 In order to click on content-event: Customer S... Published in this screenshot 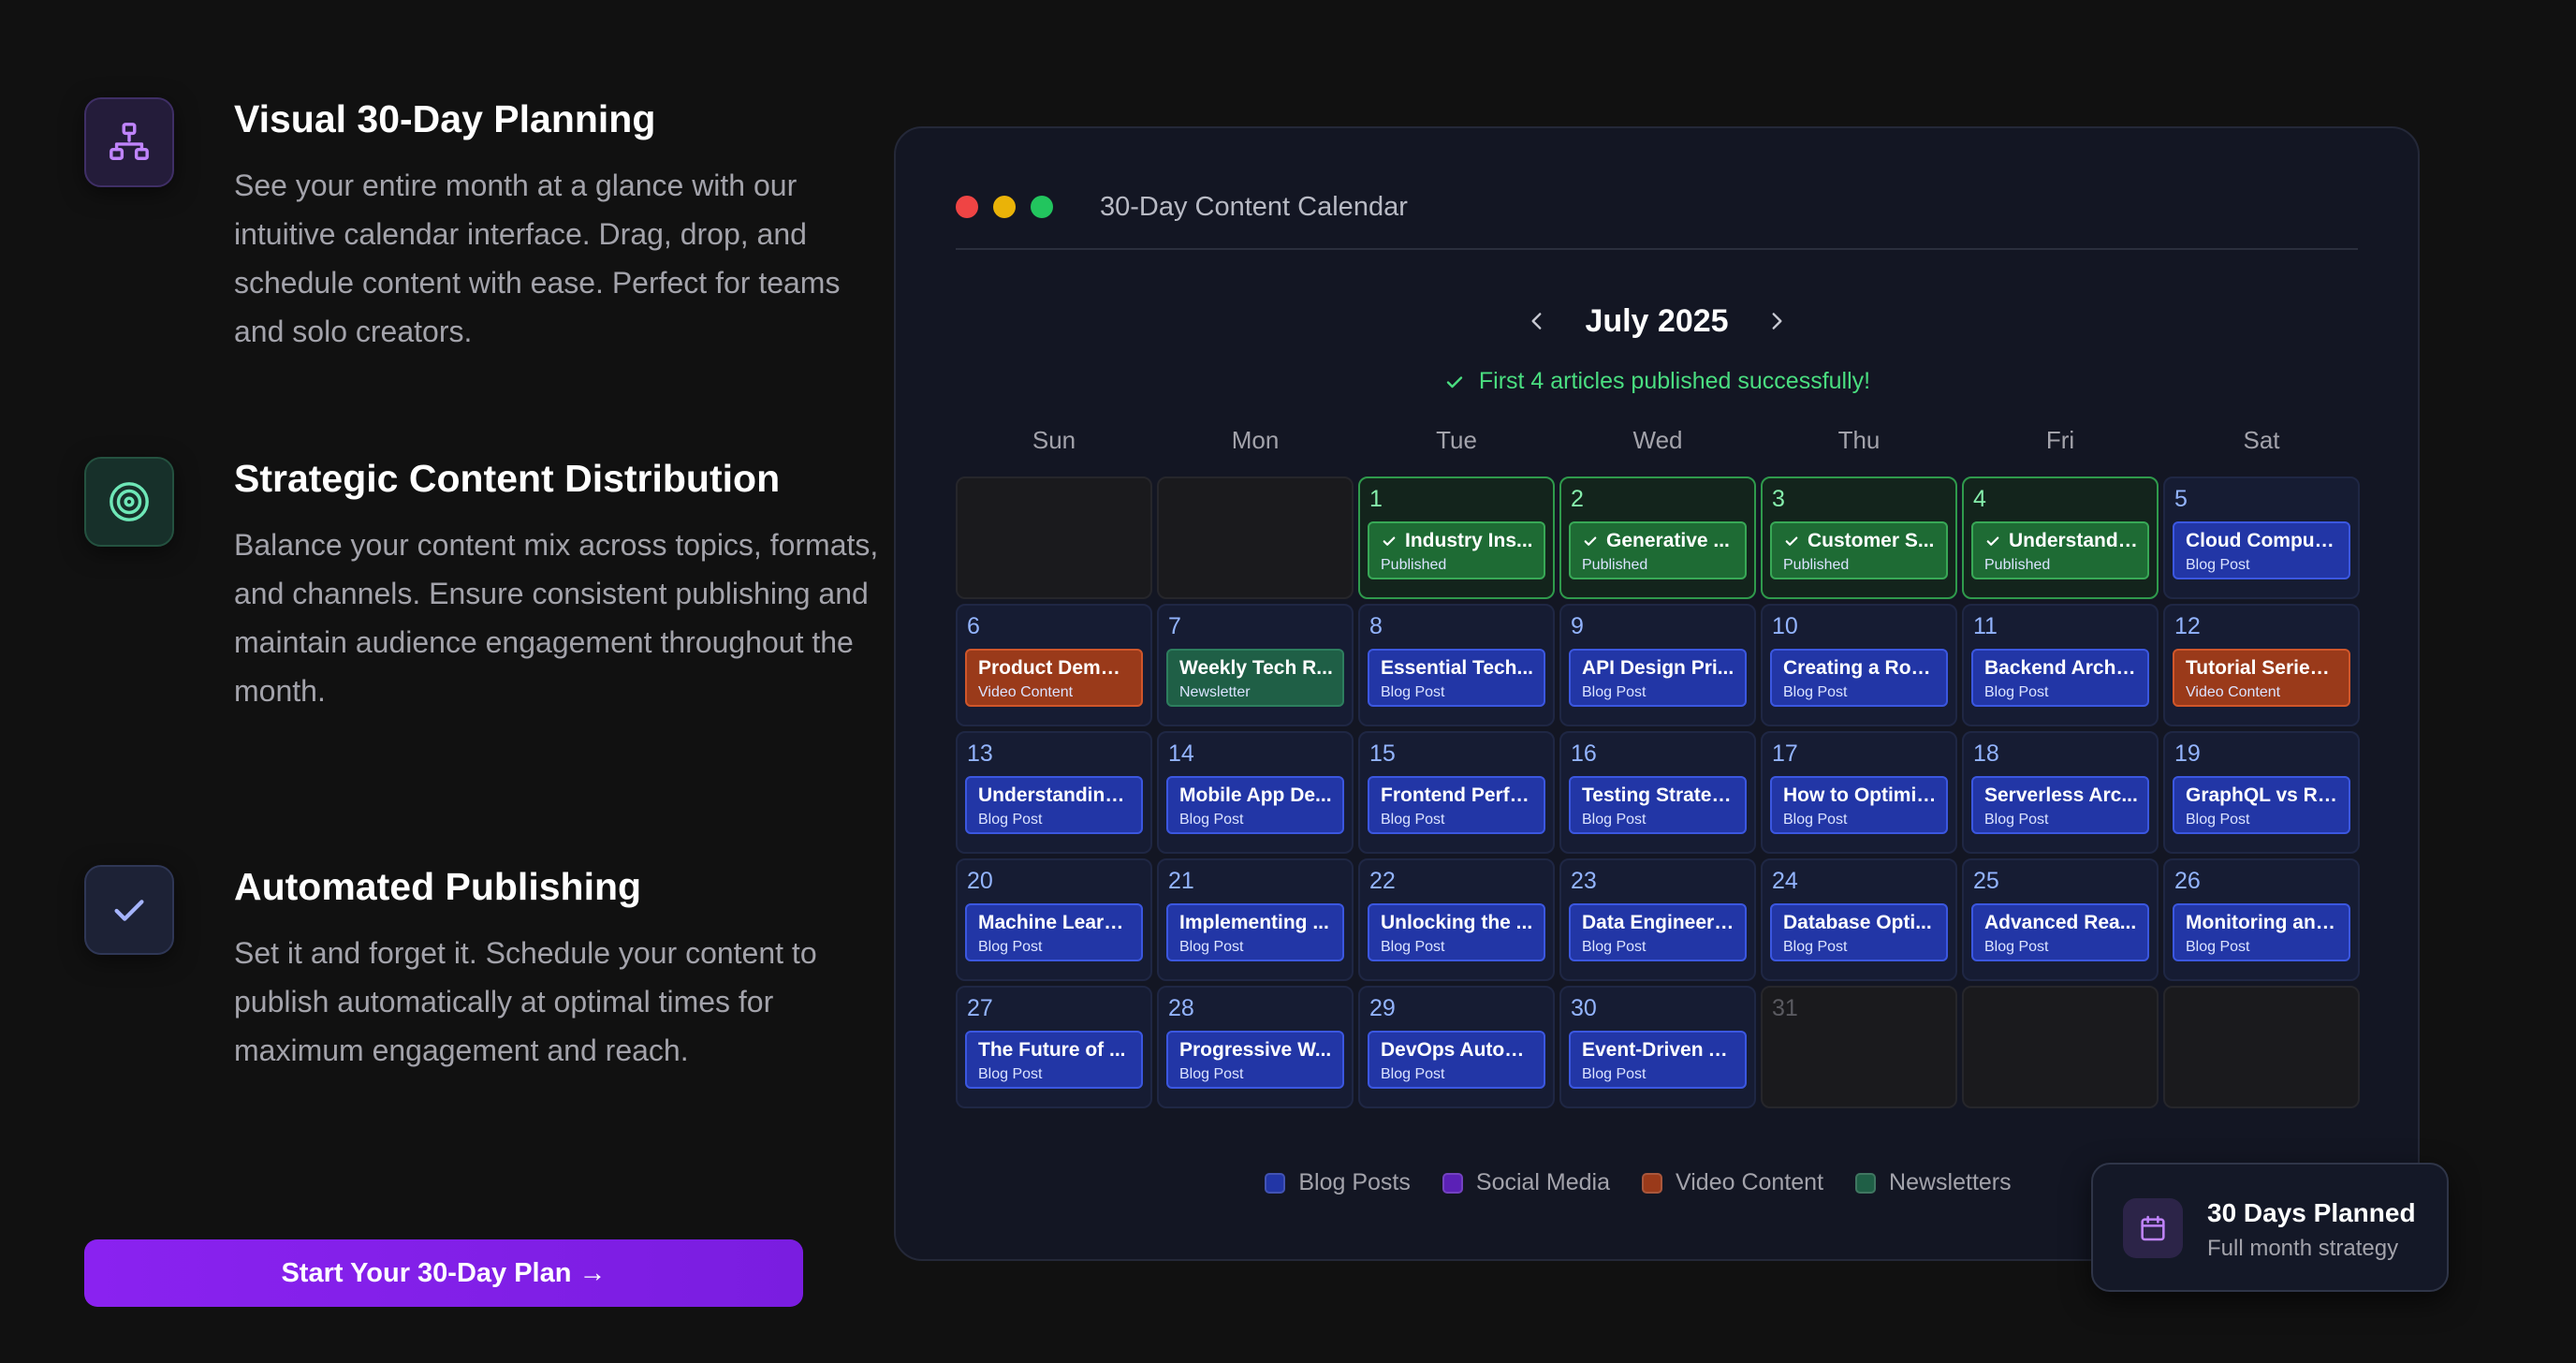, I will do `click(1859, 550)`.